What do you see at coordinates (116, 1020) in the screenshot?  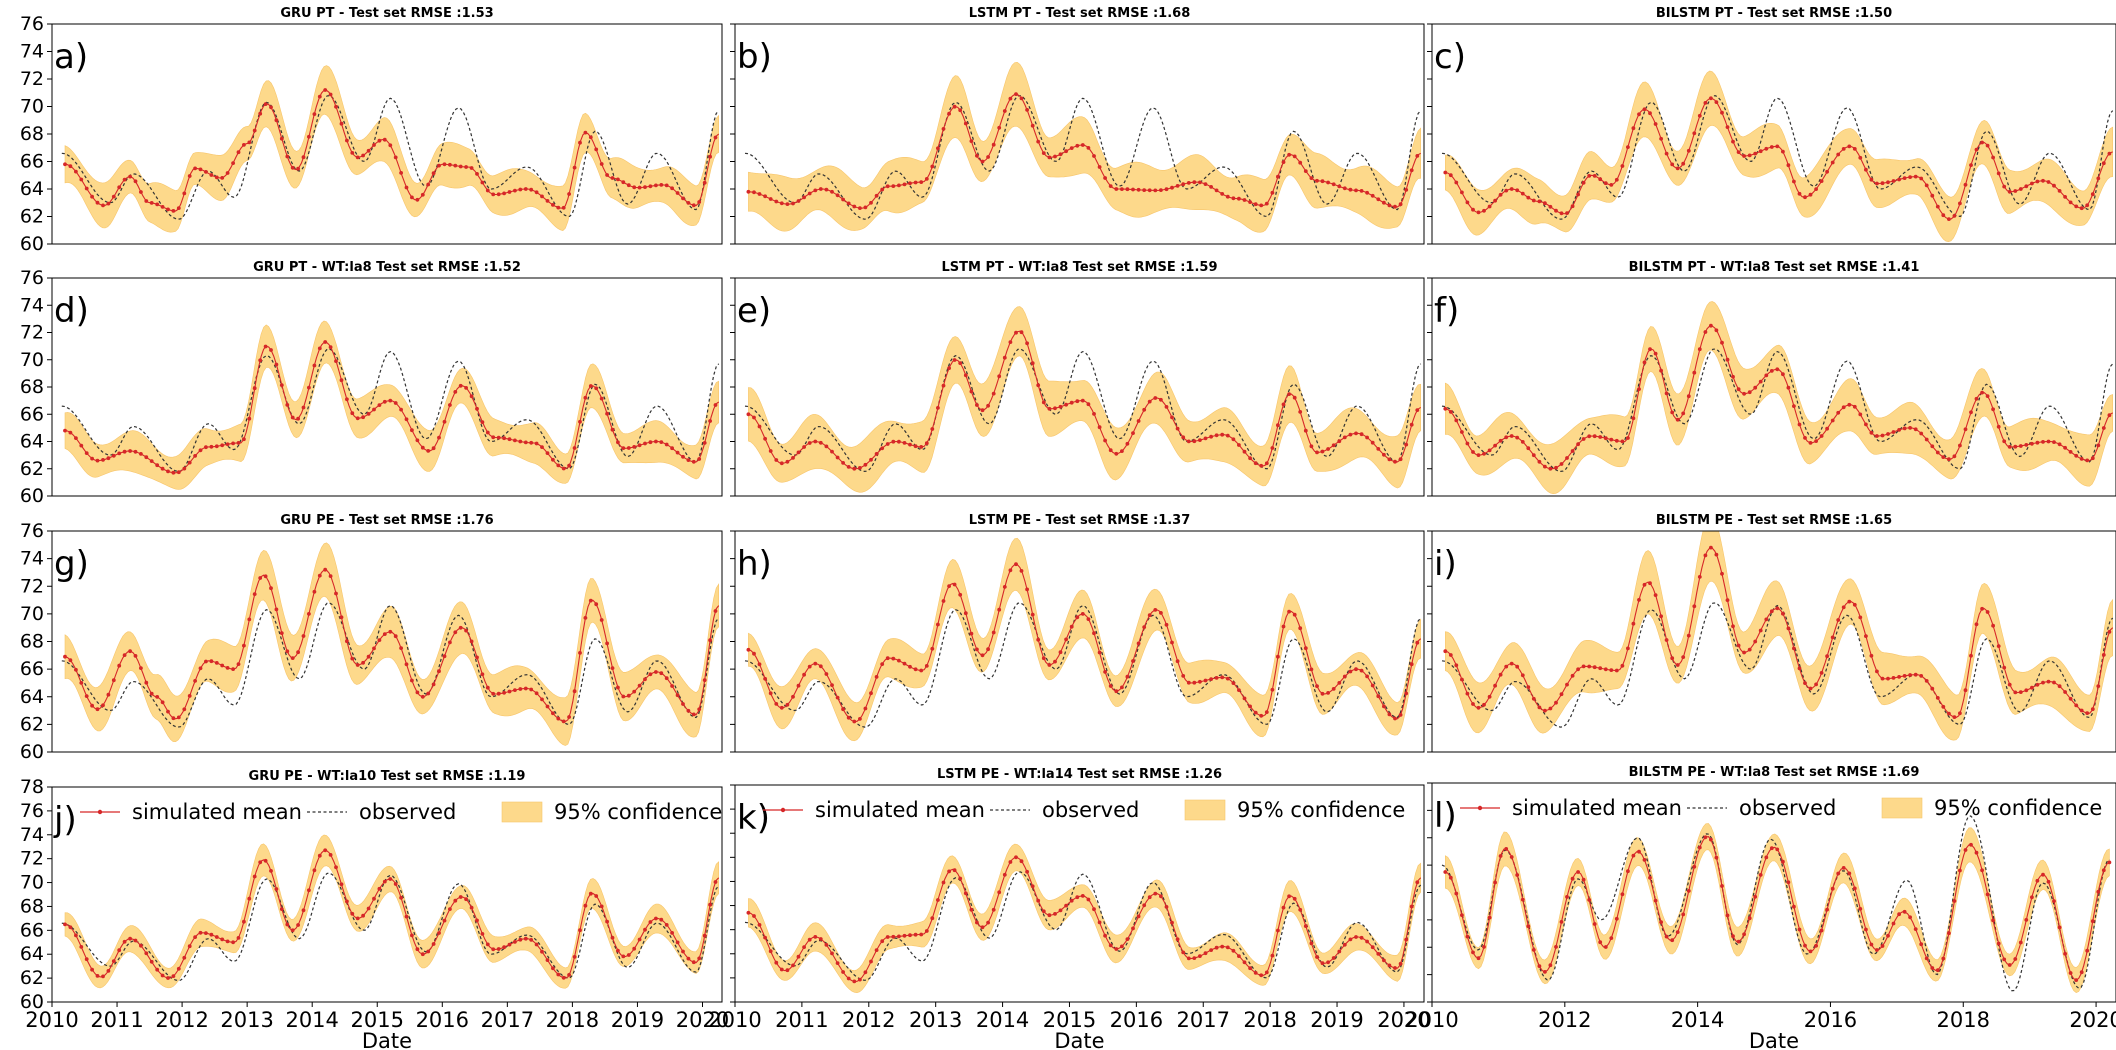 I see `x-tick-label: 2011` at bounding box center [116, 1020].